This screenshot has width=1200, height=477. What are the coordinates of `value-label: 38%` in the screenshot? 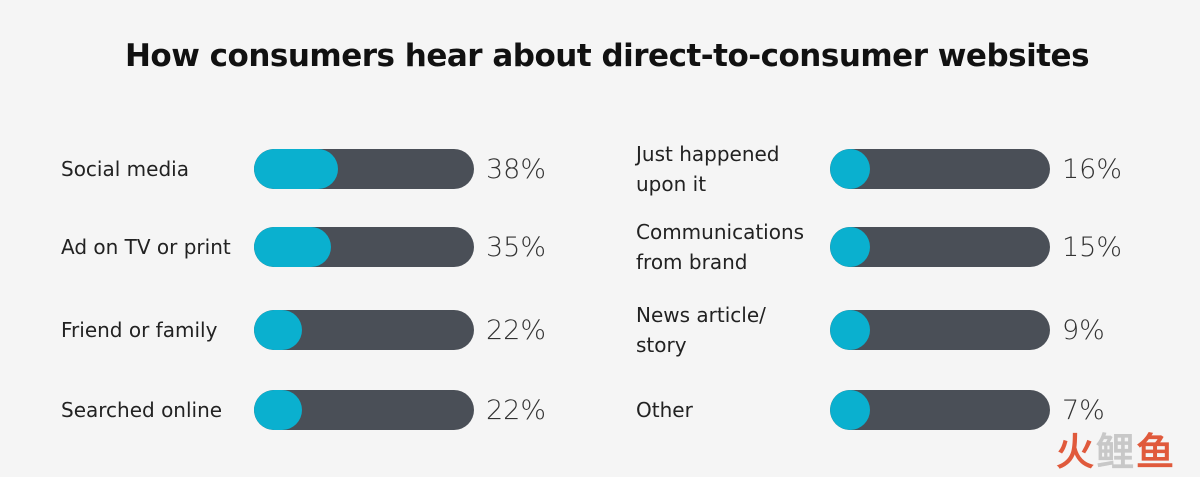 It's located at (516, 169).